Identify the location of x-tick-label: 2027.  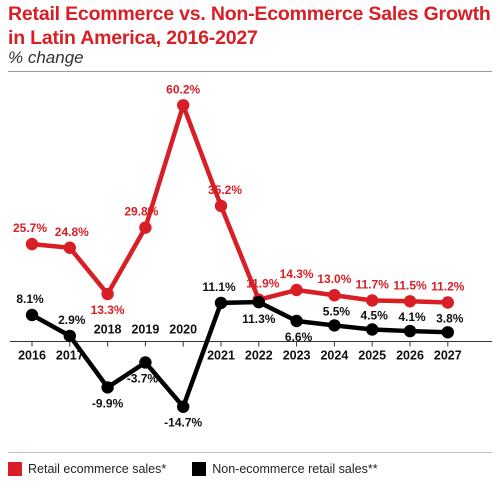
(448, 356).